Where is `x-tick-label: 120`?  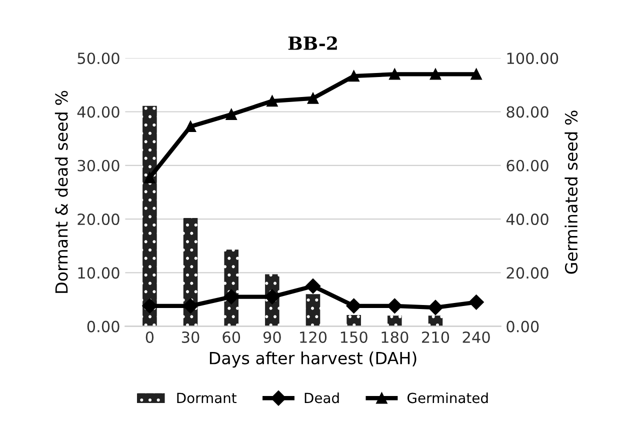
x-tick-label: 120 is located at coordinates (313, 337).